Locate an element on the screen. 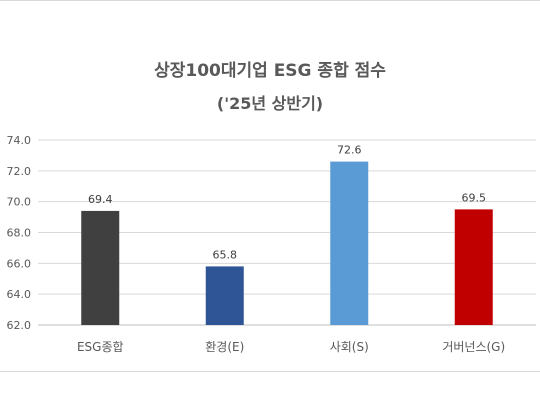 Image resolution: width=540 pixels, height=400 pixels. chart-title: 상장100대기업 ESG 종합 점수 is located at coordinates (270, 71).